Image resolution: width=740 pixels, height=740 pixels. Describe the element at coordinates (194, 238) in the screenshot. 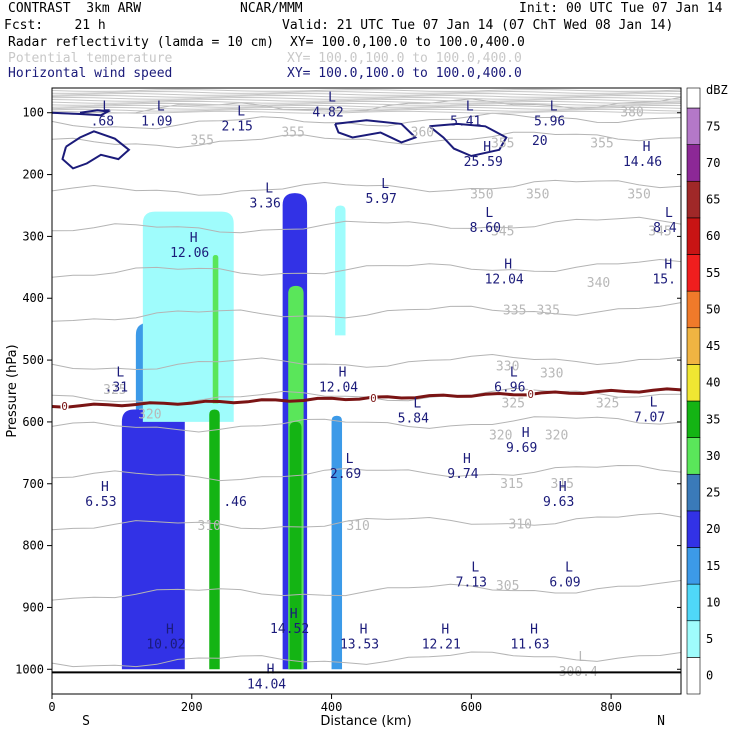

I see `extremum-marker-12: H` at that location.